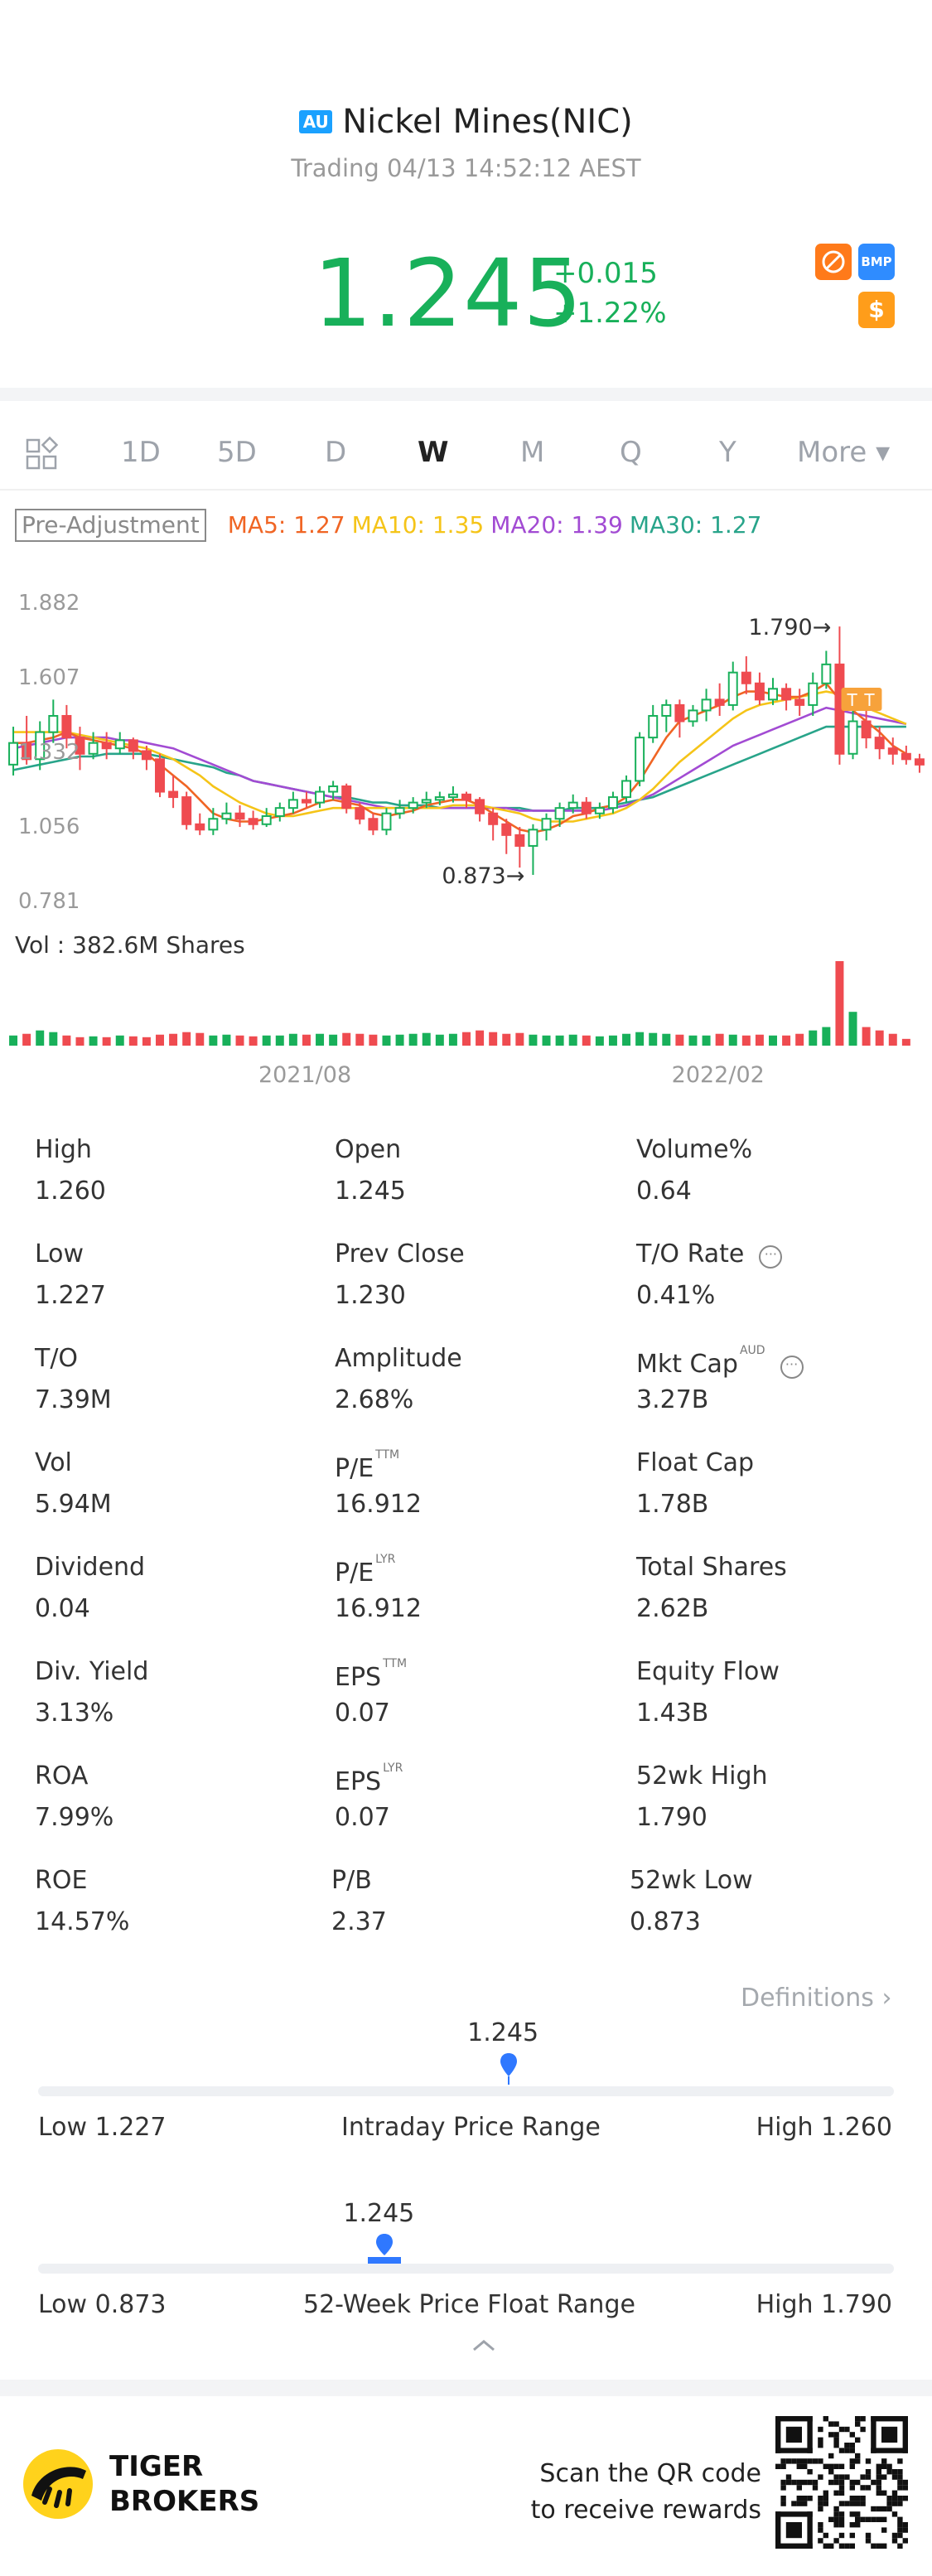  What do you see at coordinates (91, 1671) in the screenshot?
I see `stat-label: Div. Yield` at bounding box center [91, 1671].